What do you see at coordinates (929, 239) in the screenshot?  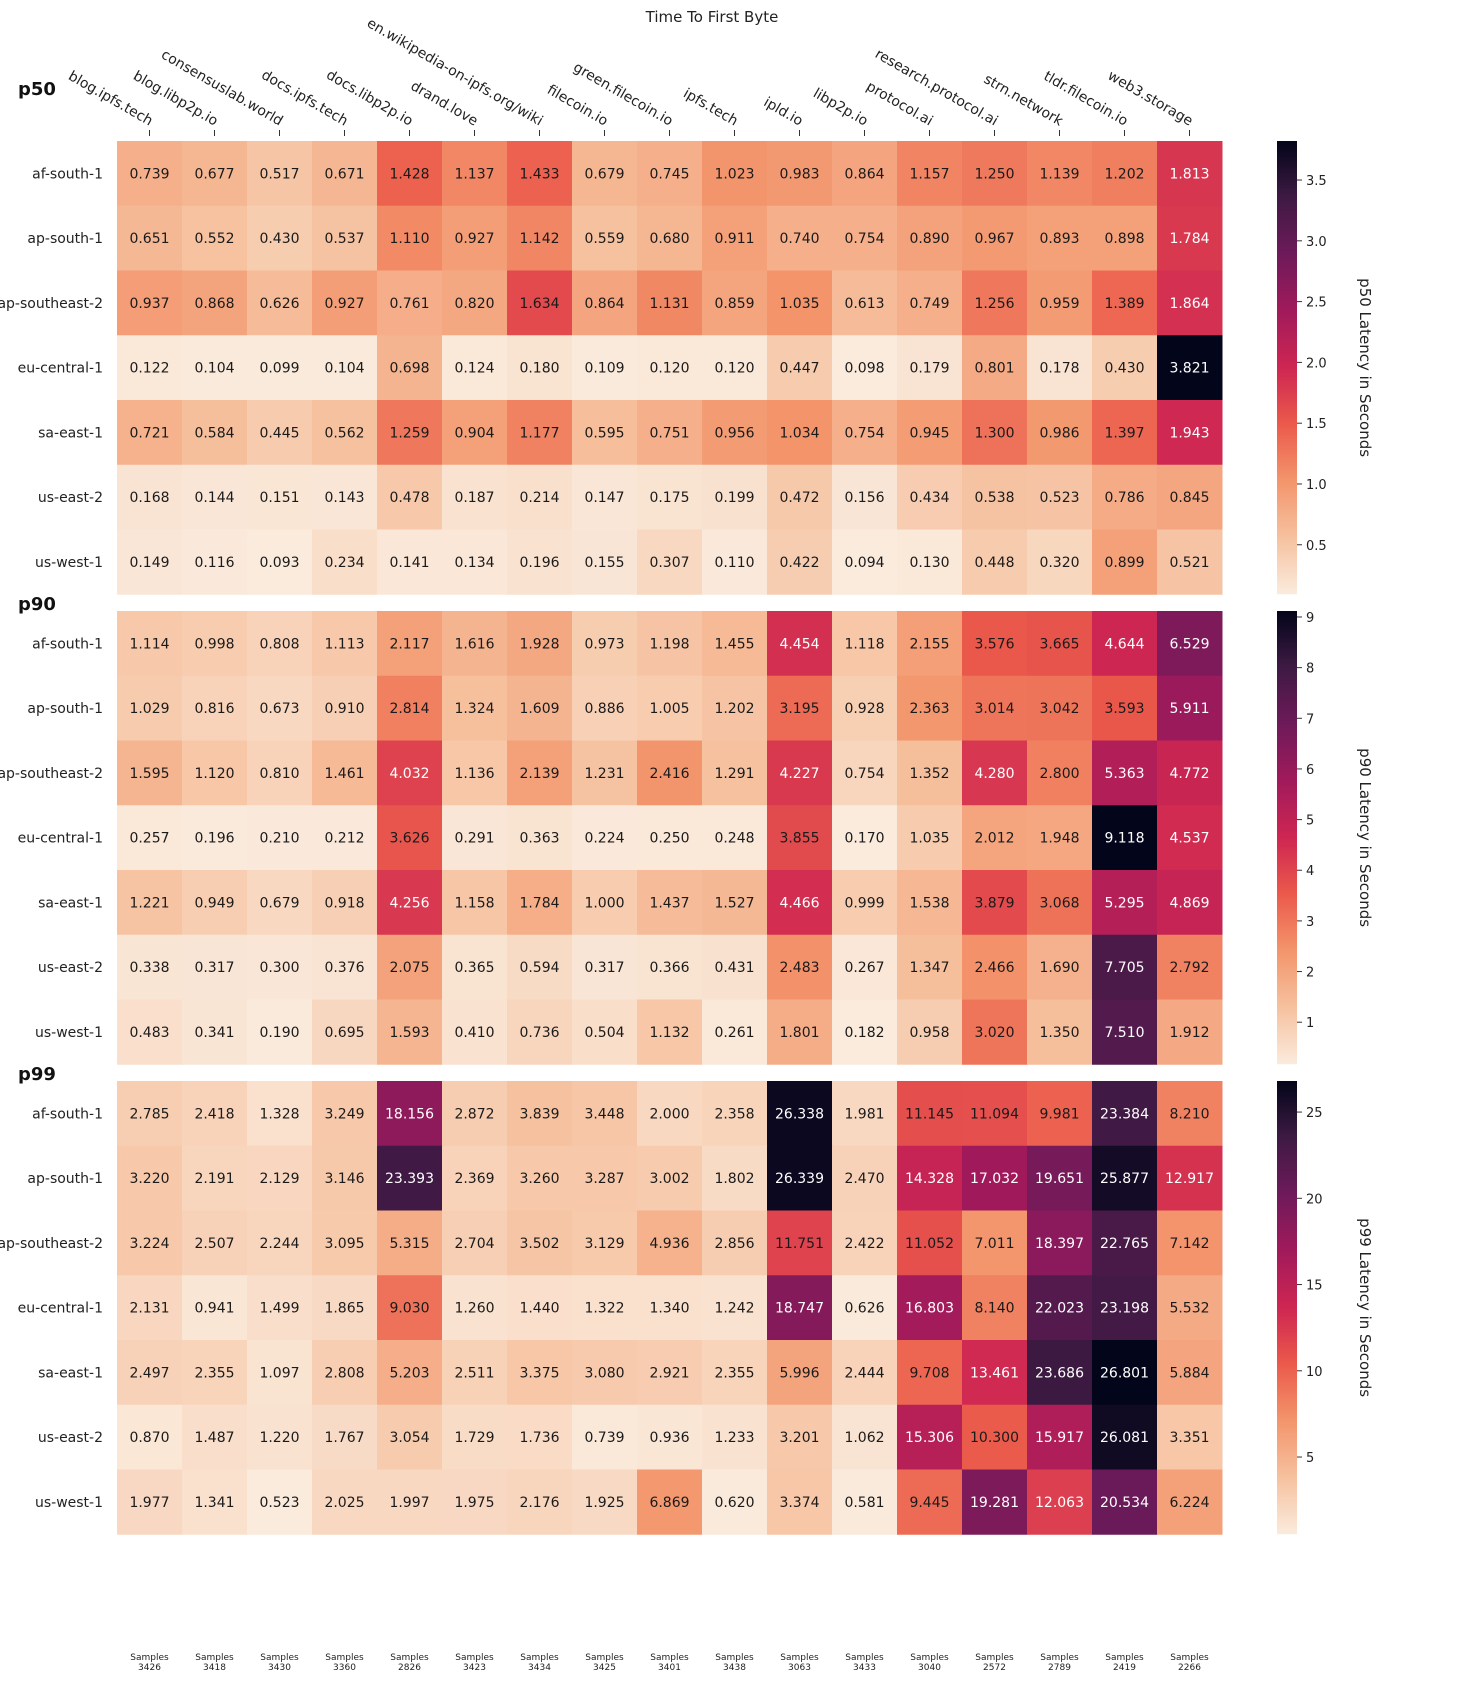 I see `cell-value-label: 0.890` at bounding box center [929, 239].